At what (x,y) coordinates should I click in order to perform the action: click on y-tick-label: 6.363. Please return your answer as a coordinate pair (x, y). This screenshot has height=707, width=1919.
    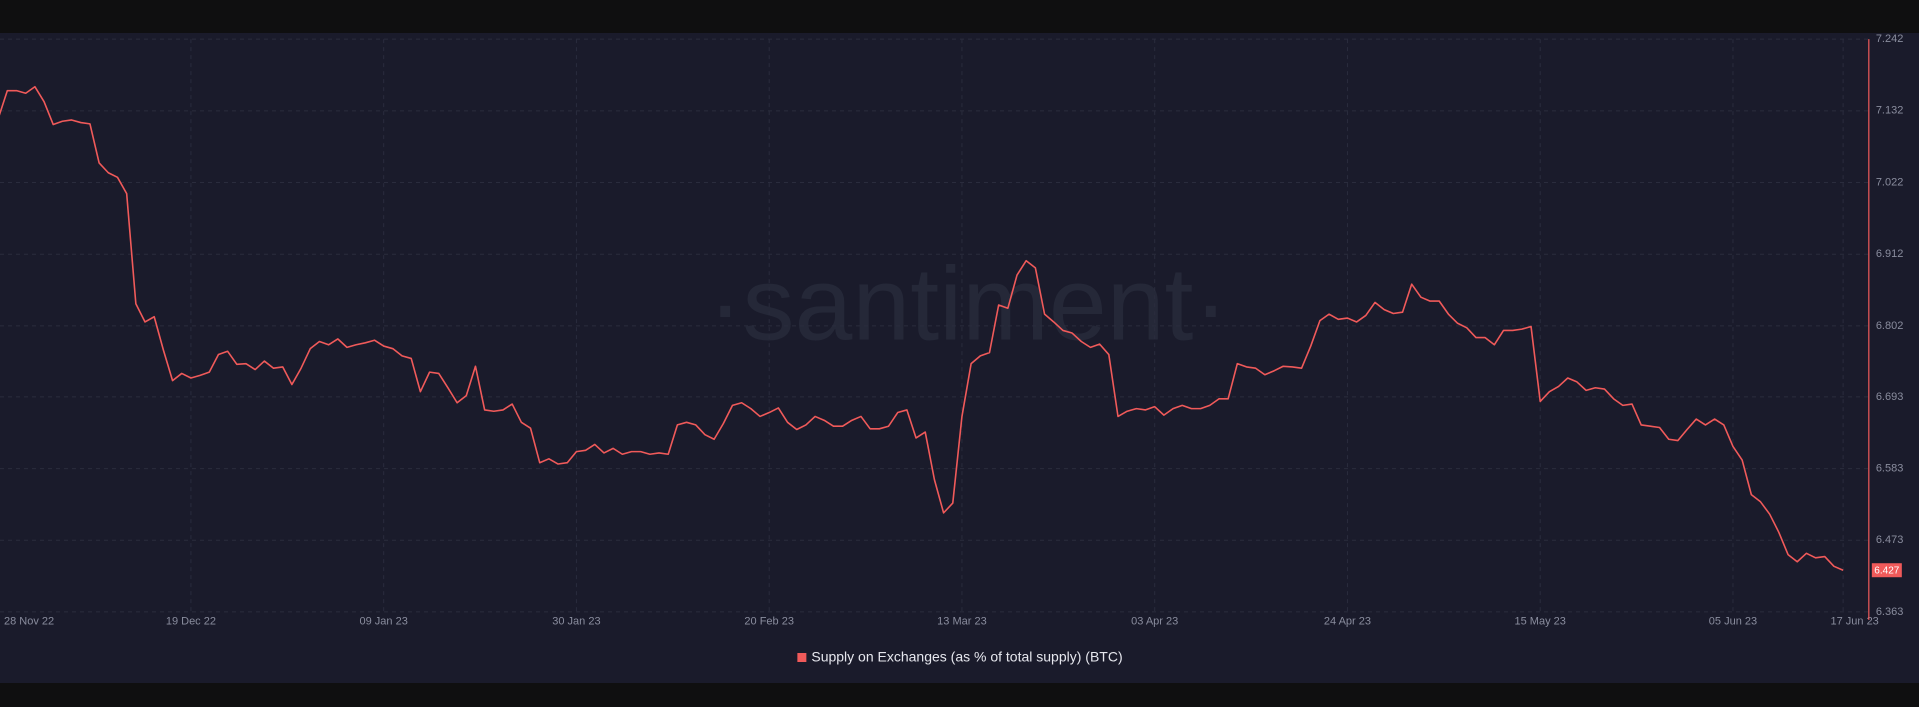
    Looking at the image, I should click on (1890, 612).